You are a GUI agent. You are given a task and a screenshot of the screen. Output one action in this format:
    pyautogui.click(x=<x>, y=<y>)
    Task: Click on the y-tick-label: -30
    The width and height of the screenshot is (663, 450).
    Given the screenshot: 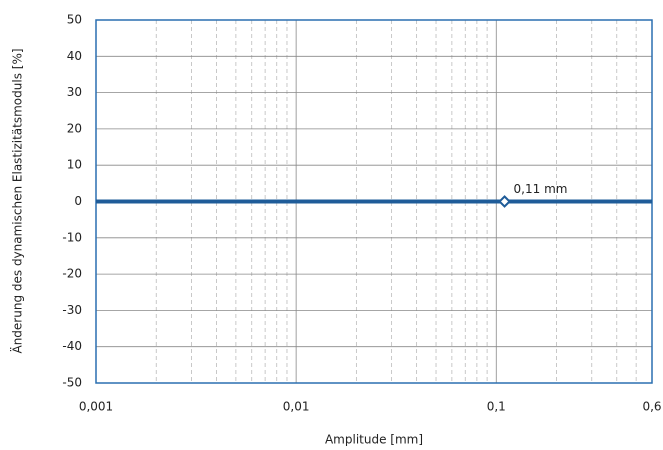 What is the action you would take?
    pyautogui.click(x=72, y=310)
    